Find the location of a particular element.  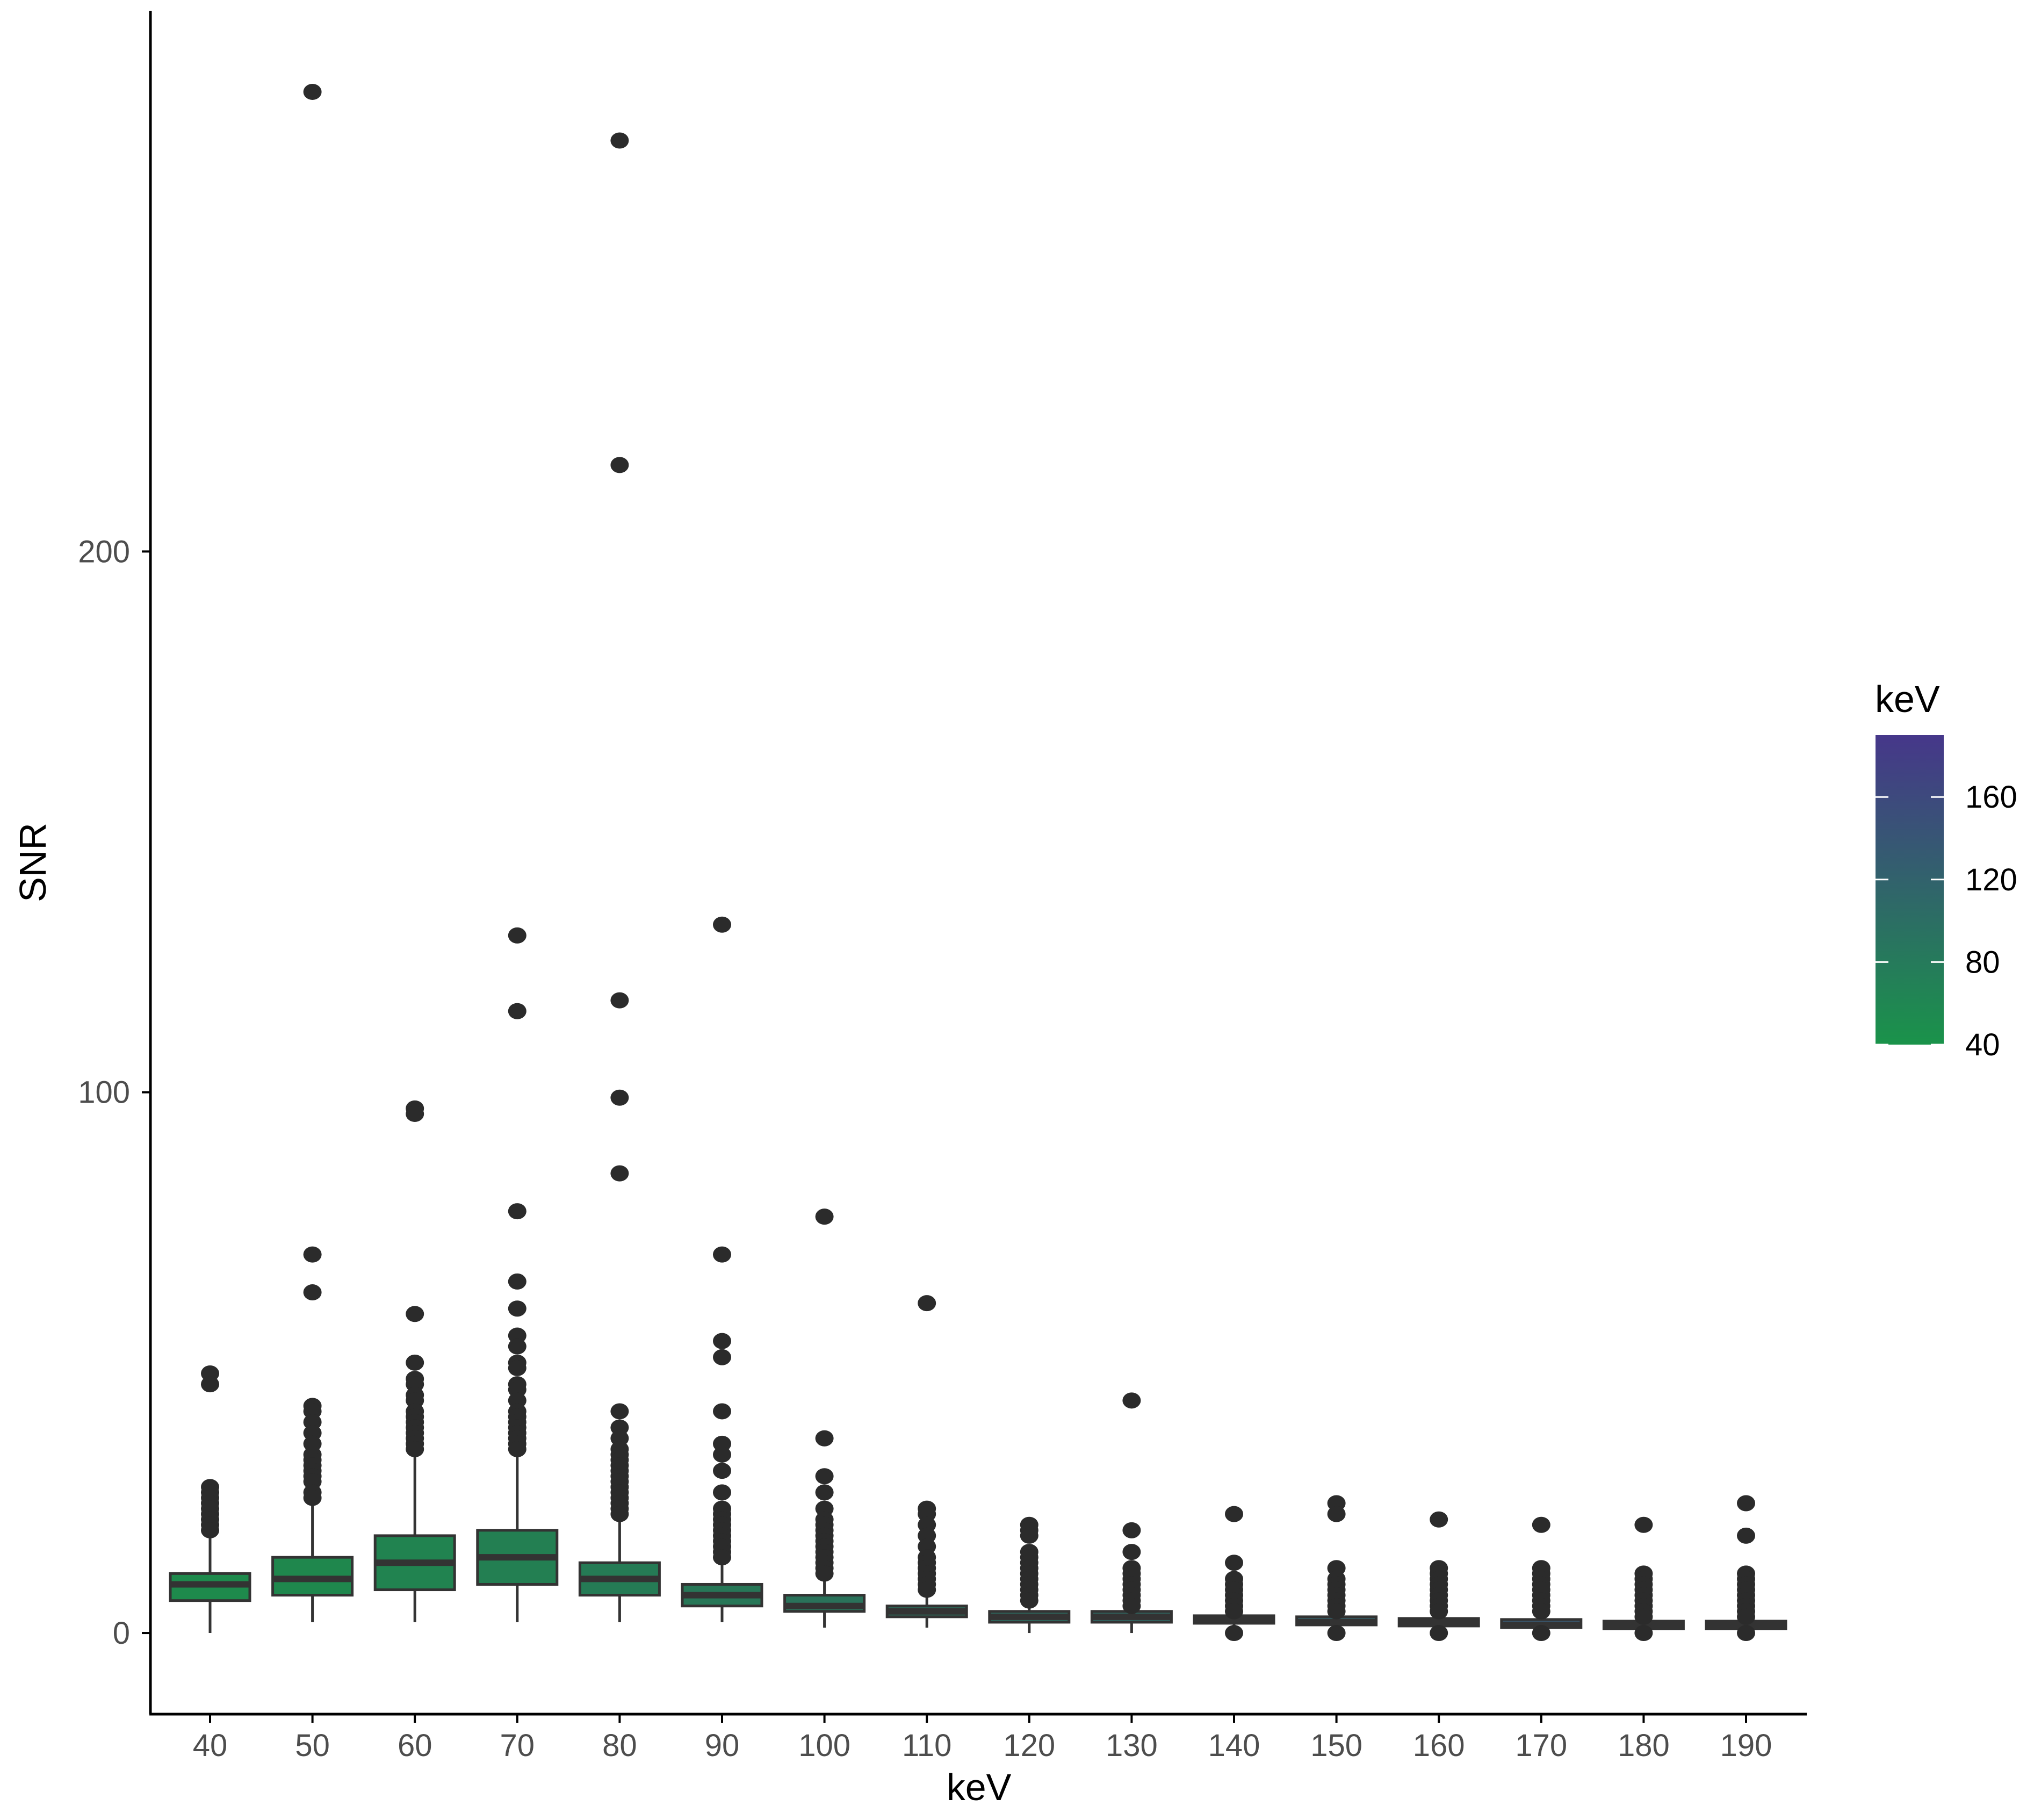

x-tick-label: 120 is located at coordinates (1029, 1746).